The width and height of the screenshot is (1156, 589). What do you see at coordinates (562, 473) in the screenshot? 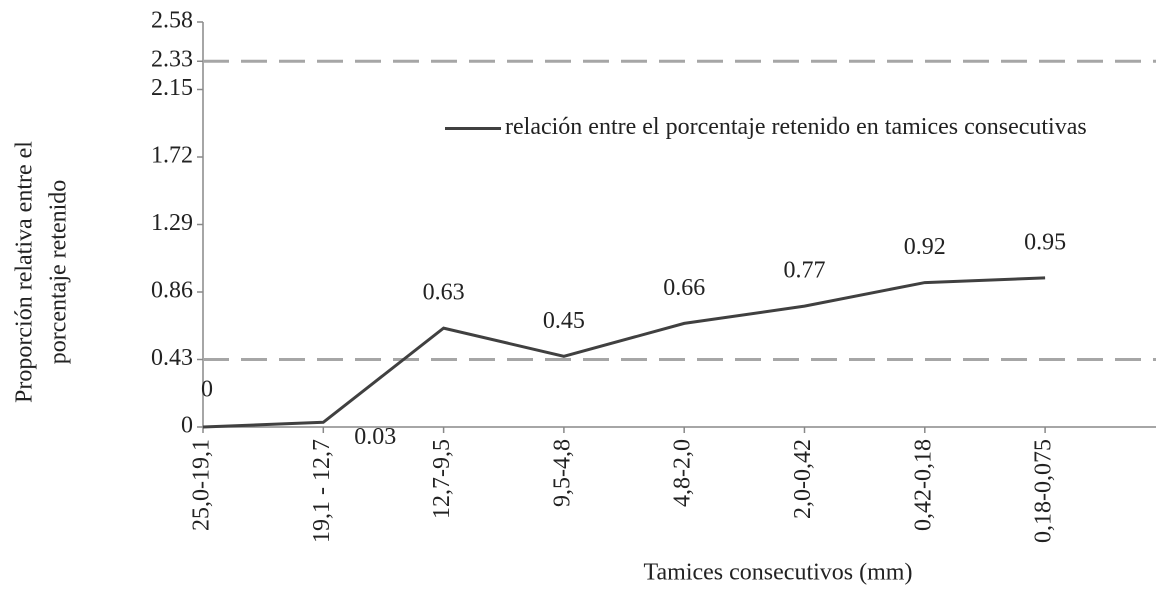
I see `x-tick-label: 9,5-4,8` at bounding box center [562, 473].